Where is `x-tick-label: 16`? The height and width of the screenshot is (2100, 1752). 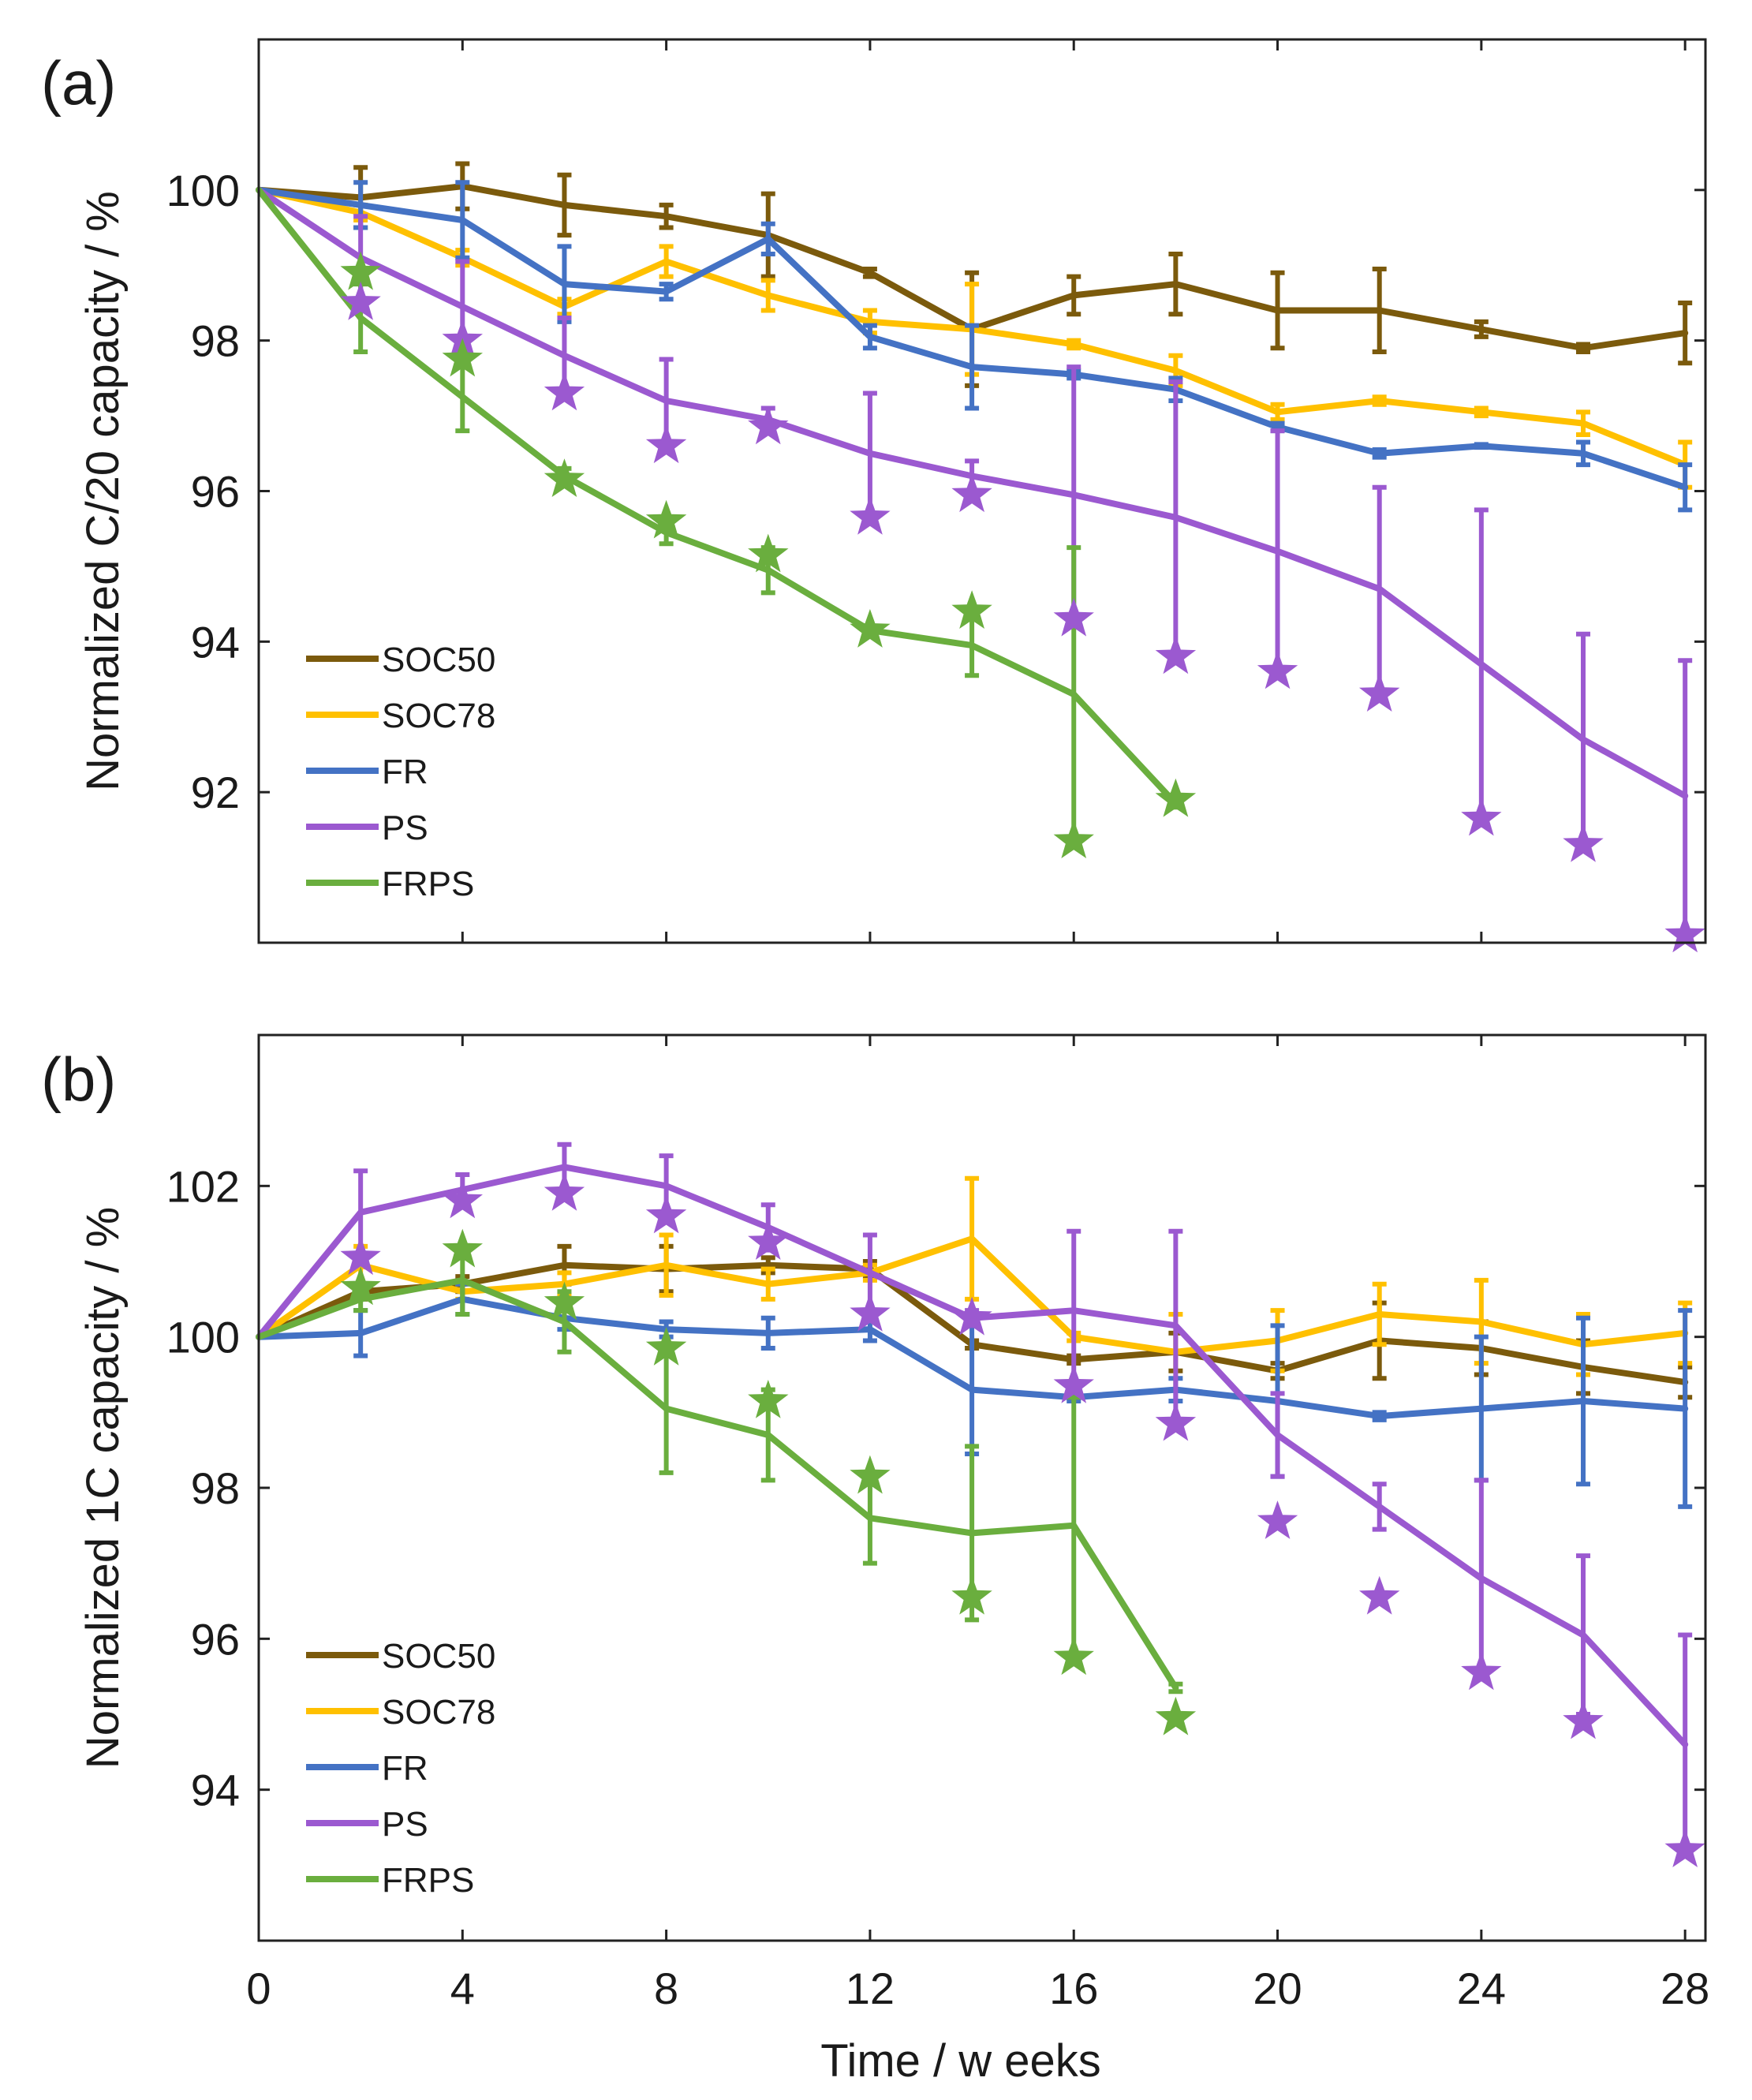
x-tick-label: 16 is located at coordinates (1073, 1988).